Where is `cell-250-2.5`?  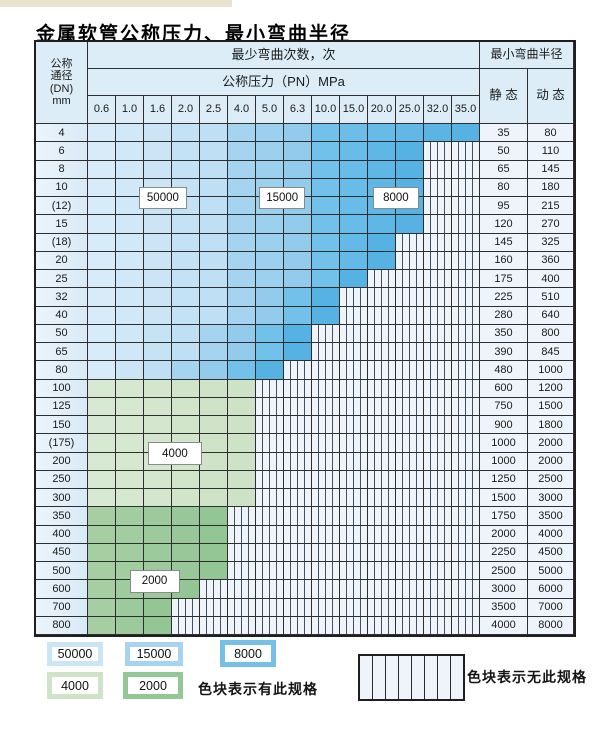 cell-250-2.5 is located at coordinates (214, 479).